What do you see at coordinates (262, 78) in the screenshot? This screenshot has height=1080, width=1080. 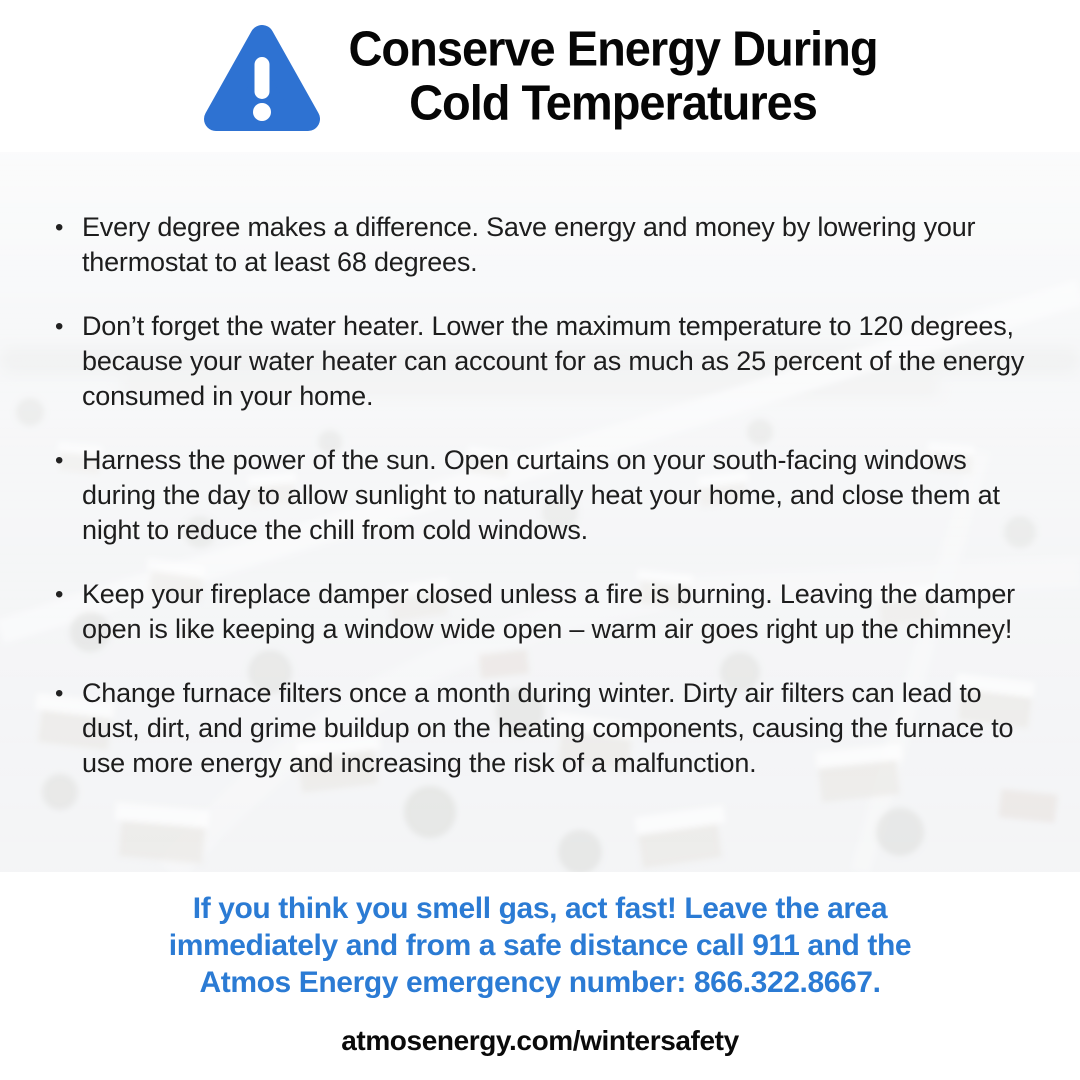 I see `warning-triangle-icon` at bounding box center [262, 78].